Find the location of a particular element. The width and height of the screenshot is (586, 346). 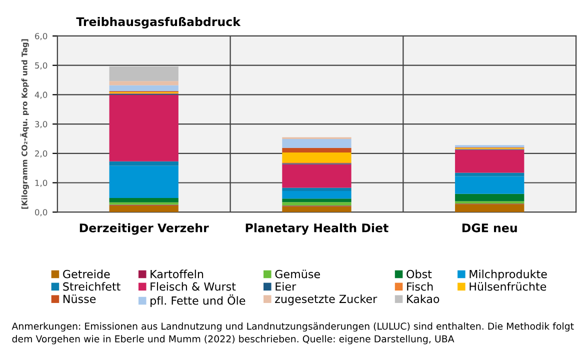

legend-label: zugesetzte Zucker is located at coordinates (326, 300).